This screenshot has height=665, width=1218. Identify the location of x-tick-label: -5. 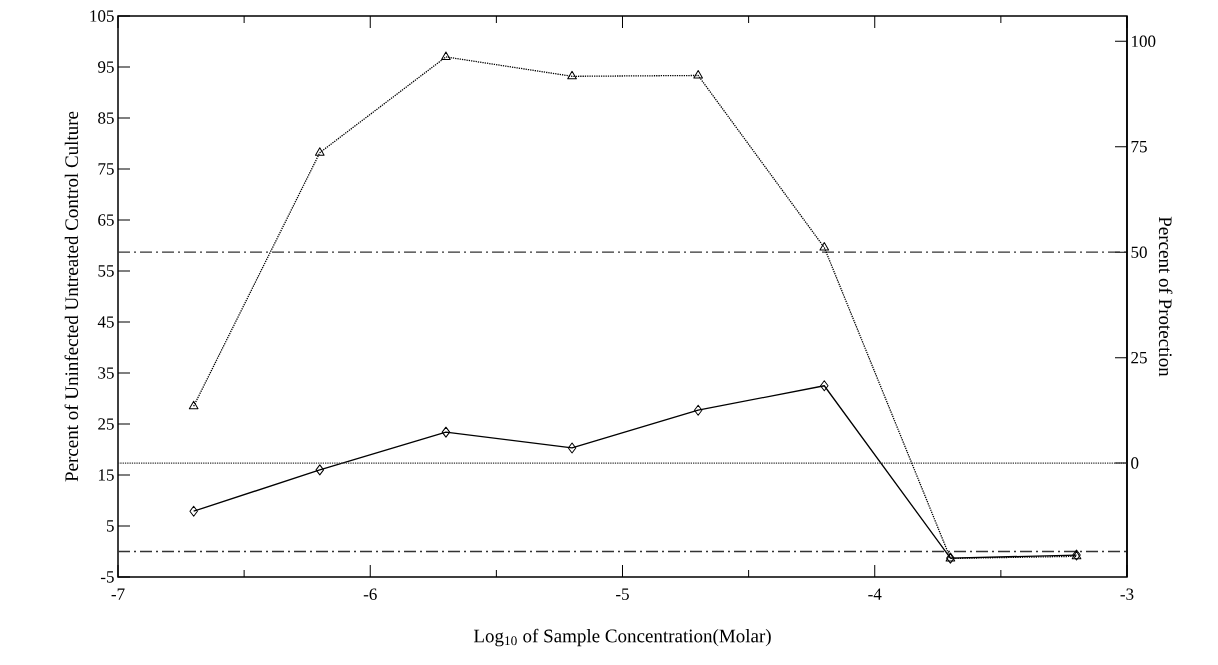
(622, 594).